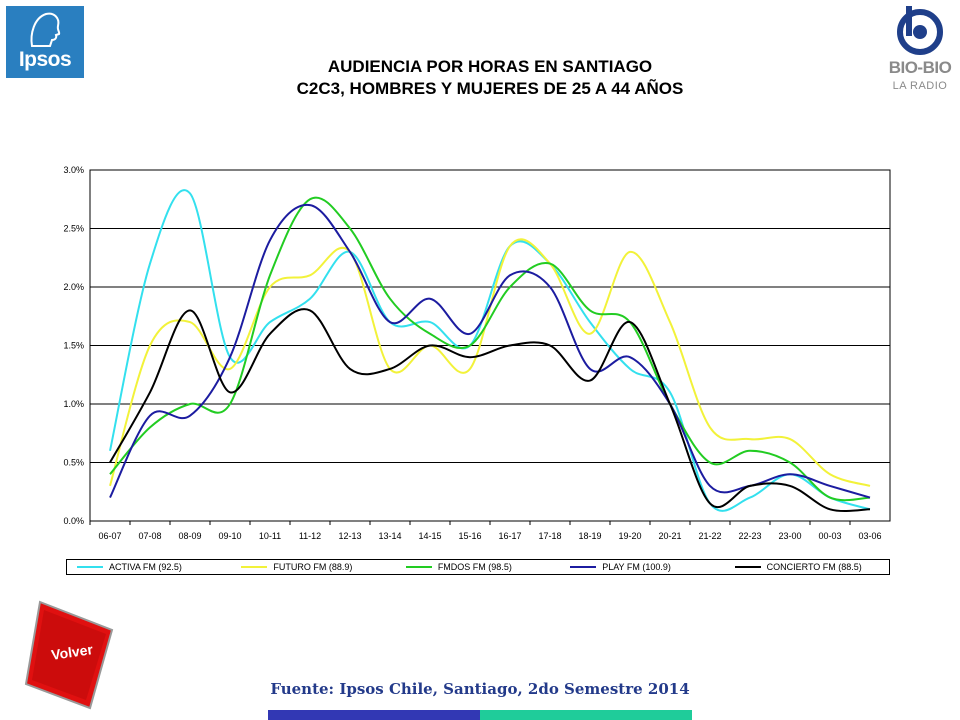  What do you see at coordinates (920, 86) in the screenshot?
I see `biobio-logo-subtext: LA RADIO` at bounding box center [920, 86].